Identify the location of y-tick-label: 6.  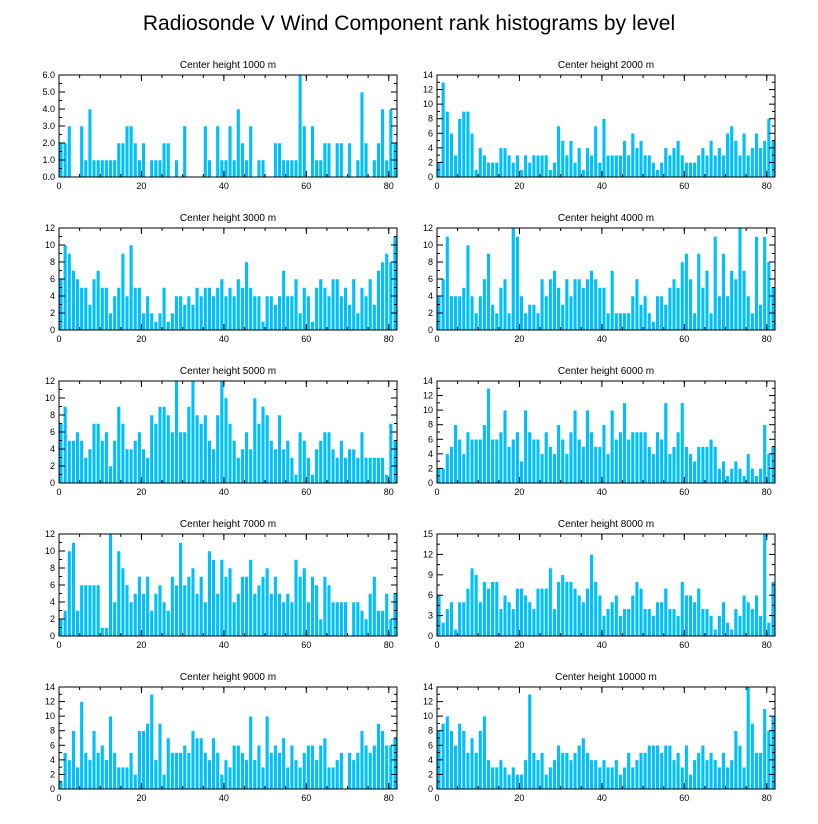
(430, 745).